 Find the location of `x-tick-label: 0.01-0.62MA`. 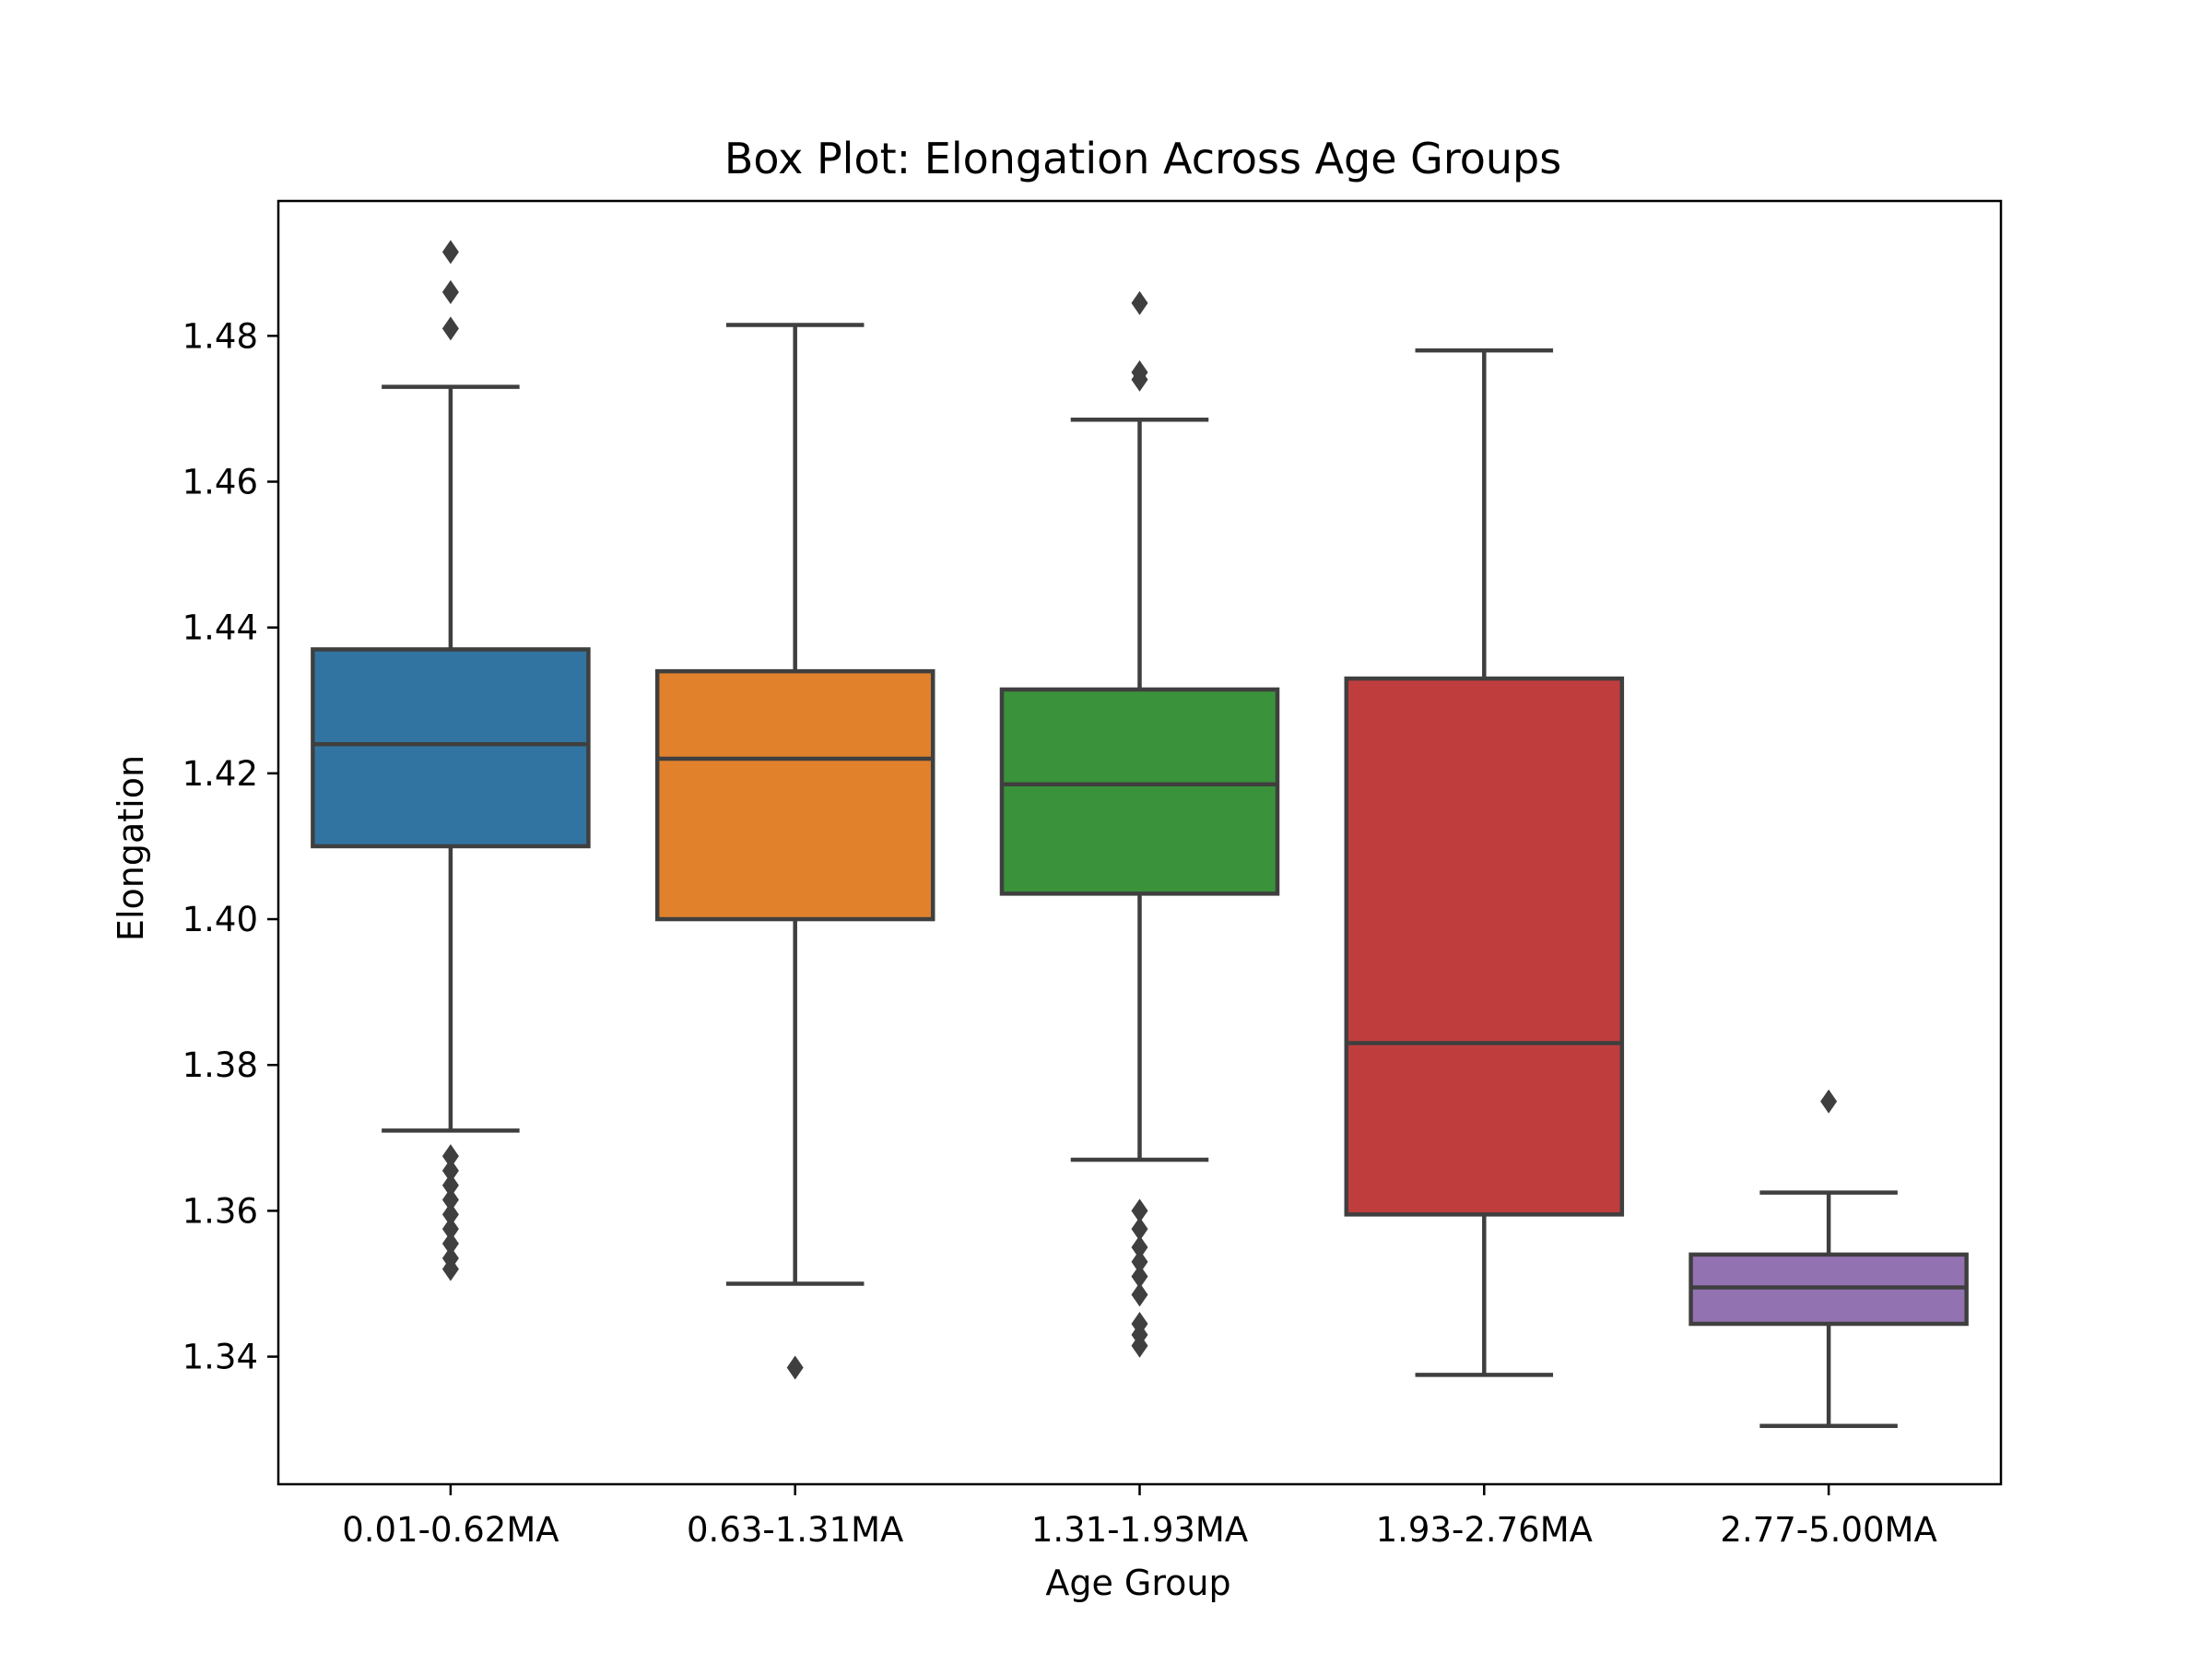

x-tick-label: 0.01-0.62MA is located at coordinates (450, 1530).